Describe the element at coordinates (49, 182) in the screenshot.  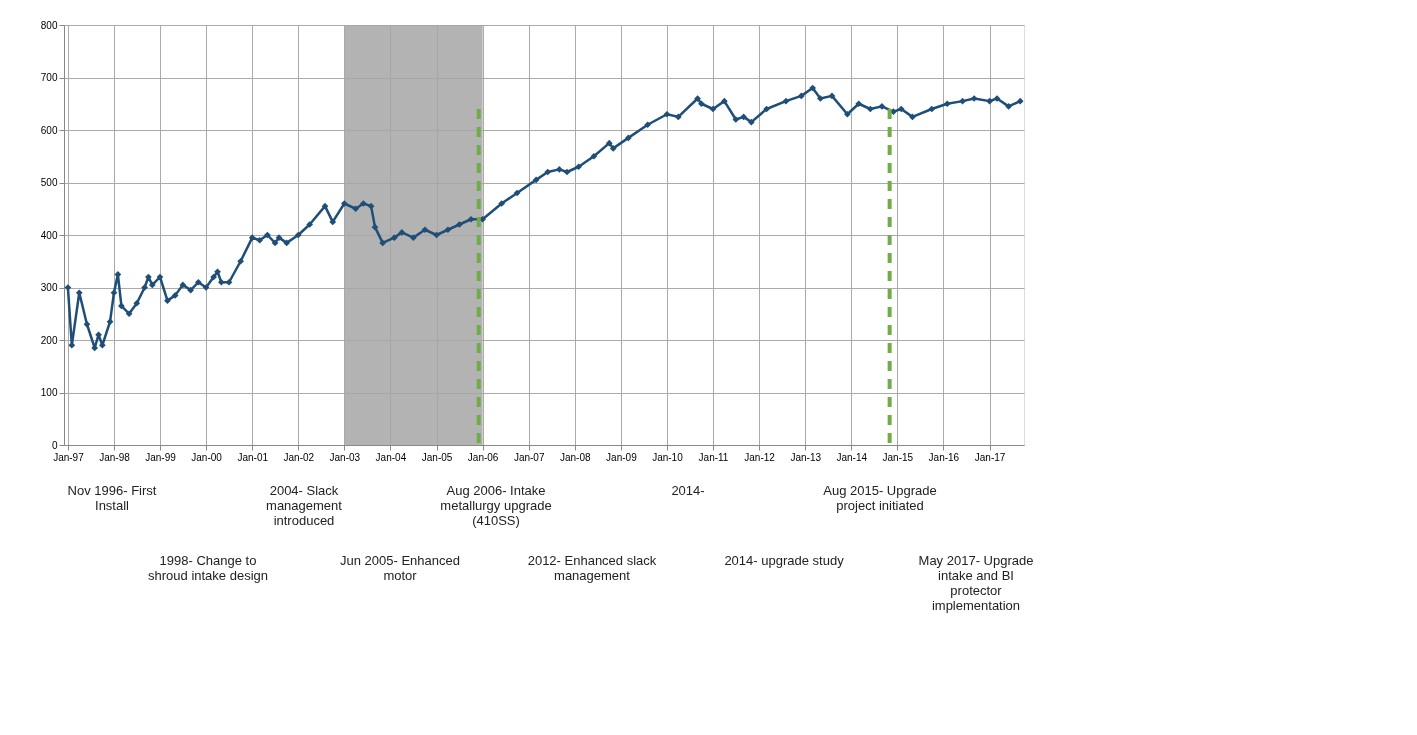
I see `y-tick-label: 500` at that location.